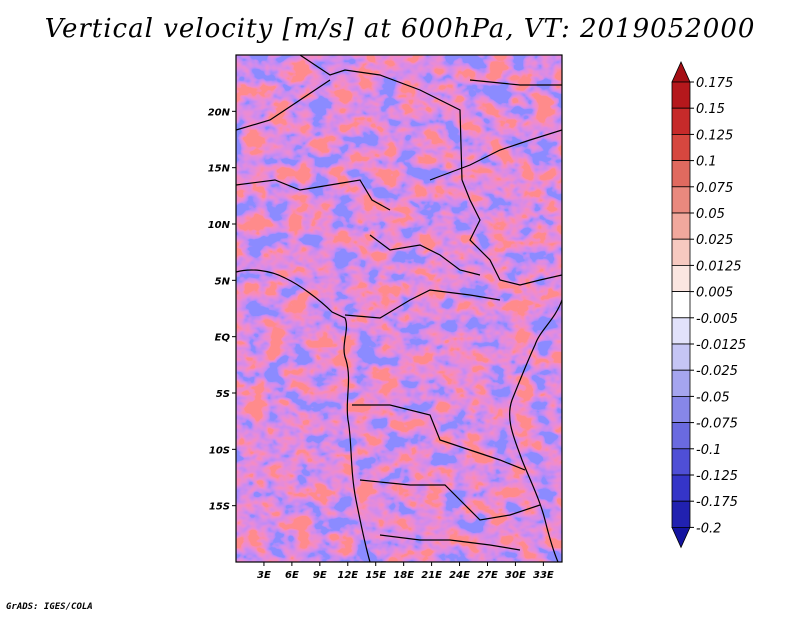 The width and height of the screenshot is (800, 618). I want to click on colorbar-label: 0.0125, so click(719, 266).